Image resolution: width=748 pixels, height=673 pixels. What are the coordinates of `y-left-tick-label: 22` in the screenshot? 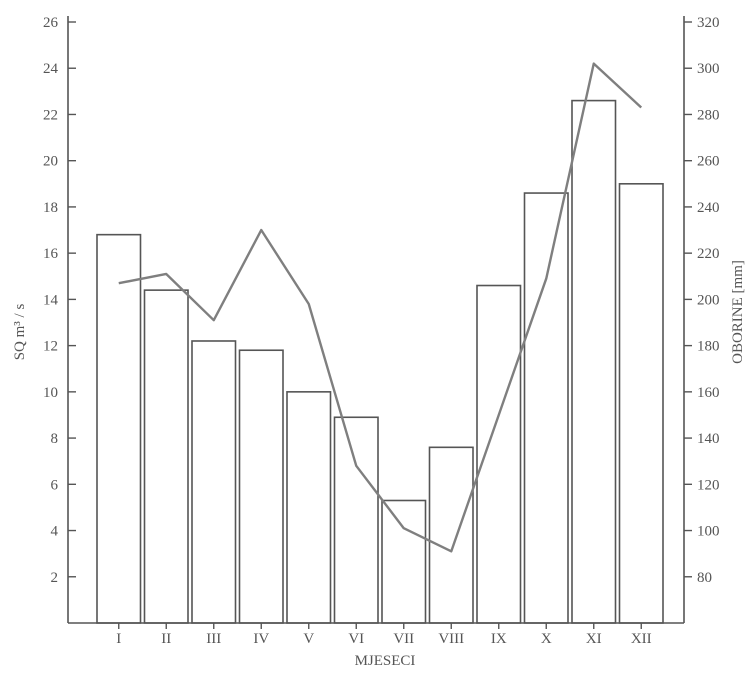 It's located at (50, 115).